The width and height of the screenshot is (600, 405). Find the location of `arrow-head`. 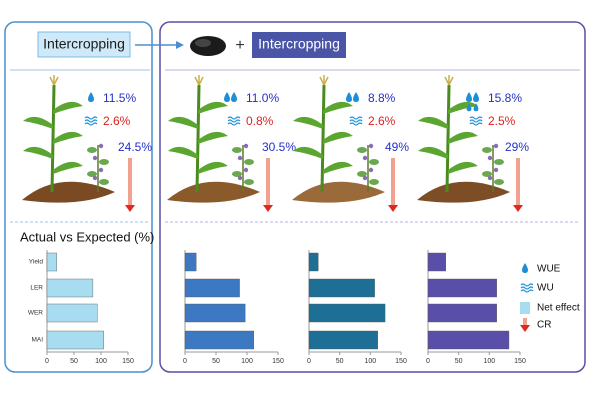

arrow-head is located at coordinates (180, 45).